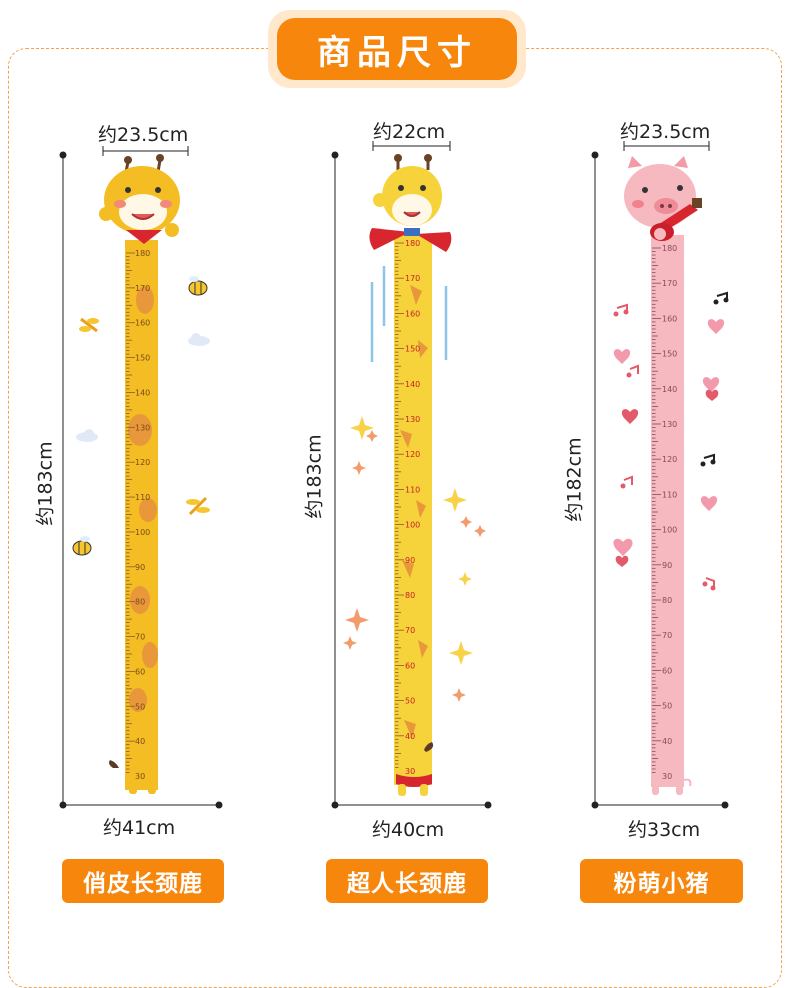 The width and height of the screenshot is (790, 988). What do you see at coordinates (414, 515) in the screenshot?
I see `product-2-ruler` at bounding box center [414, 515].